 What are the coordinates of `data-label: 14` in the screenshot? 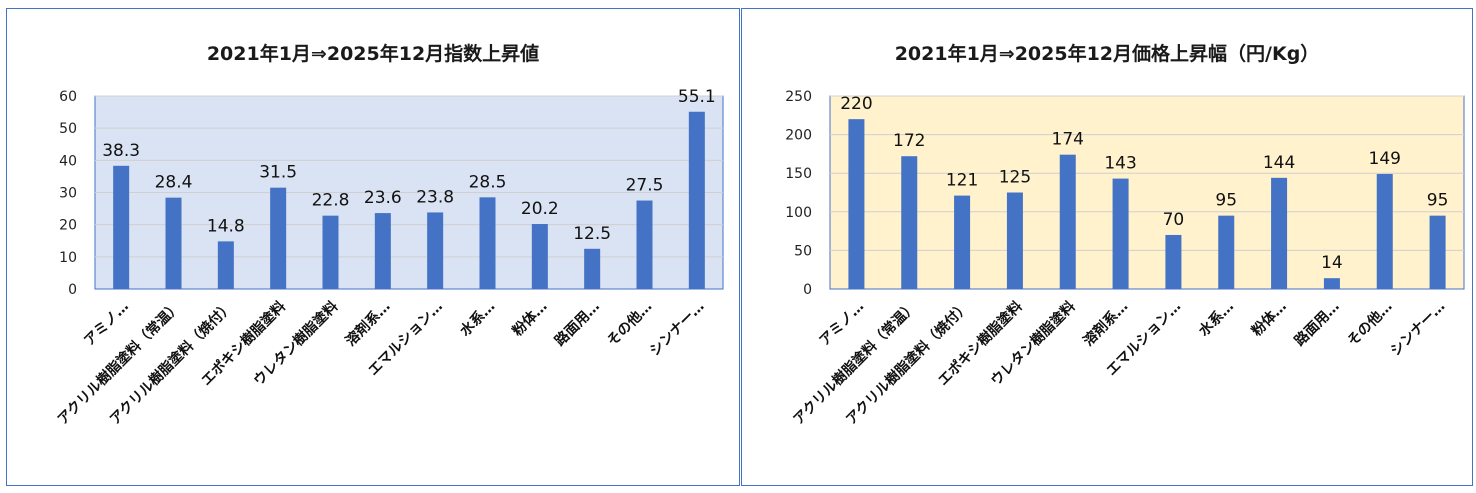 It's located at (1332, 263).